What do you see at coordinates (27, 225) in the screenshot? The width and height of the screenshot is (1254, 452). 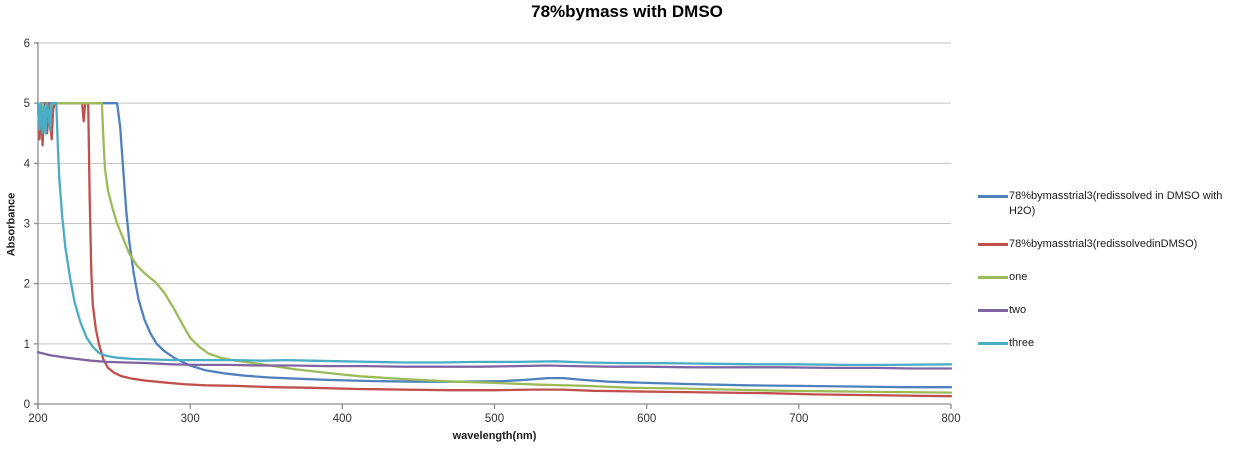 I see `y-tick-label-3: 3` at bounding box center [27, 225].